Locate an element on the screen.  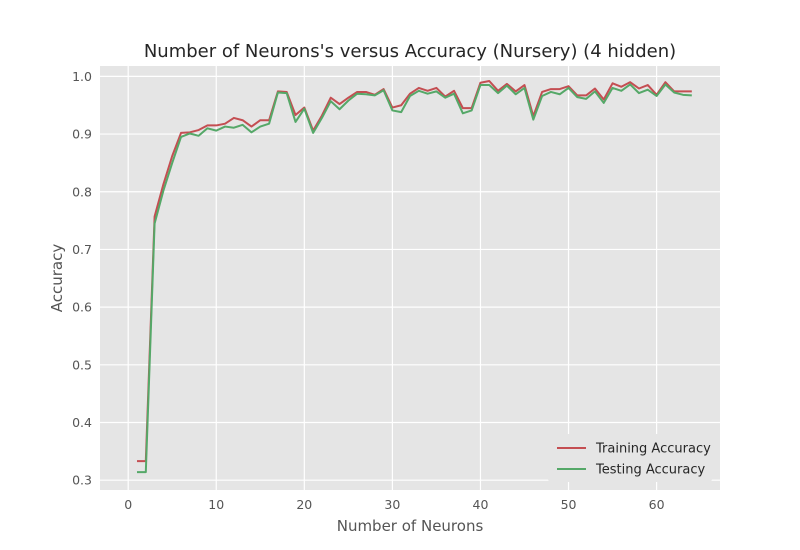
y-tick-label: 0.6 is located at coordinates (82, 307).